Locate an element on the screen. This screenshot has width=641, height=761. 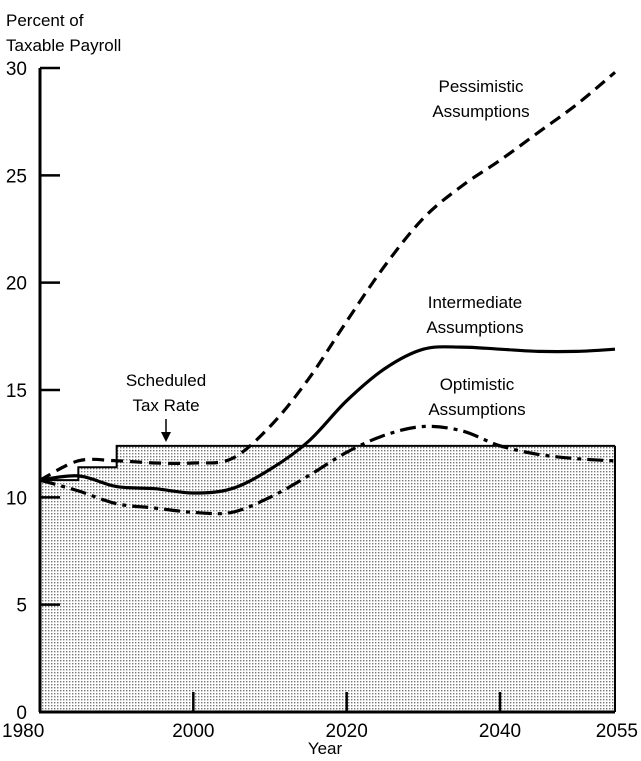
x-tick-labels: 1980 2000 2020 2040 2055 is located at coordinates (320, 731).